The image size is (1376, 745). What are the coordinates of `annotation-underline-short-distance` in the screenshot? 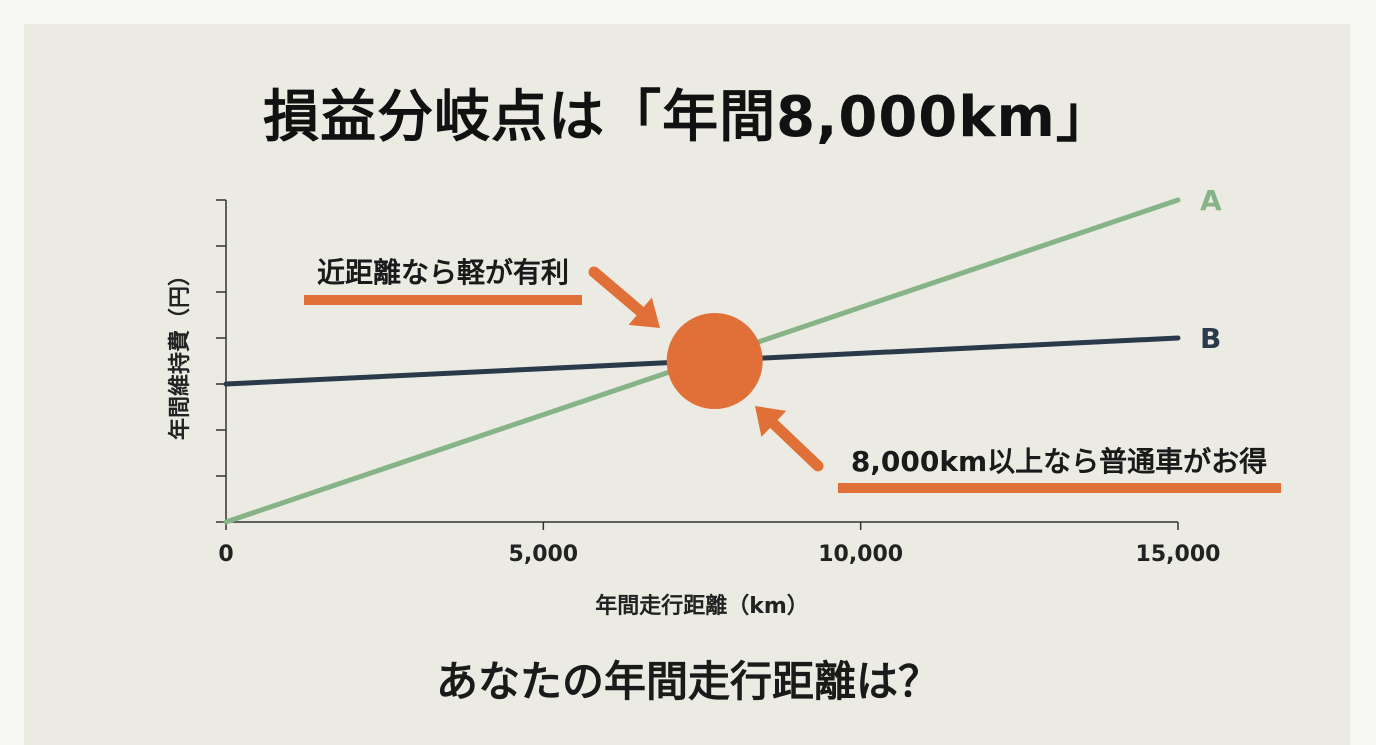 It's located at (443, 300).